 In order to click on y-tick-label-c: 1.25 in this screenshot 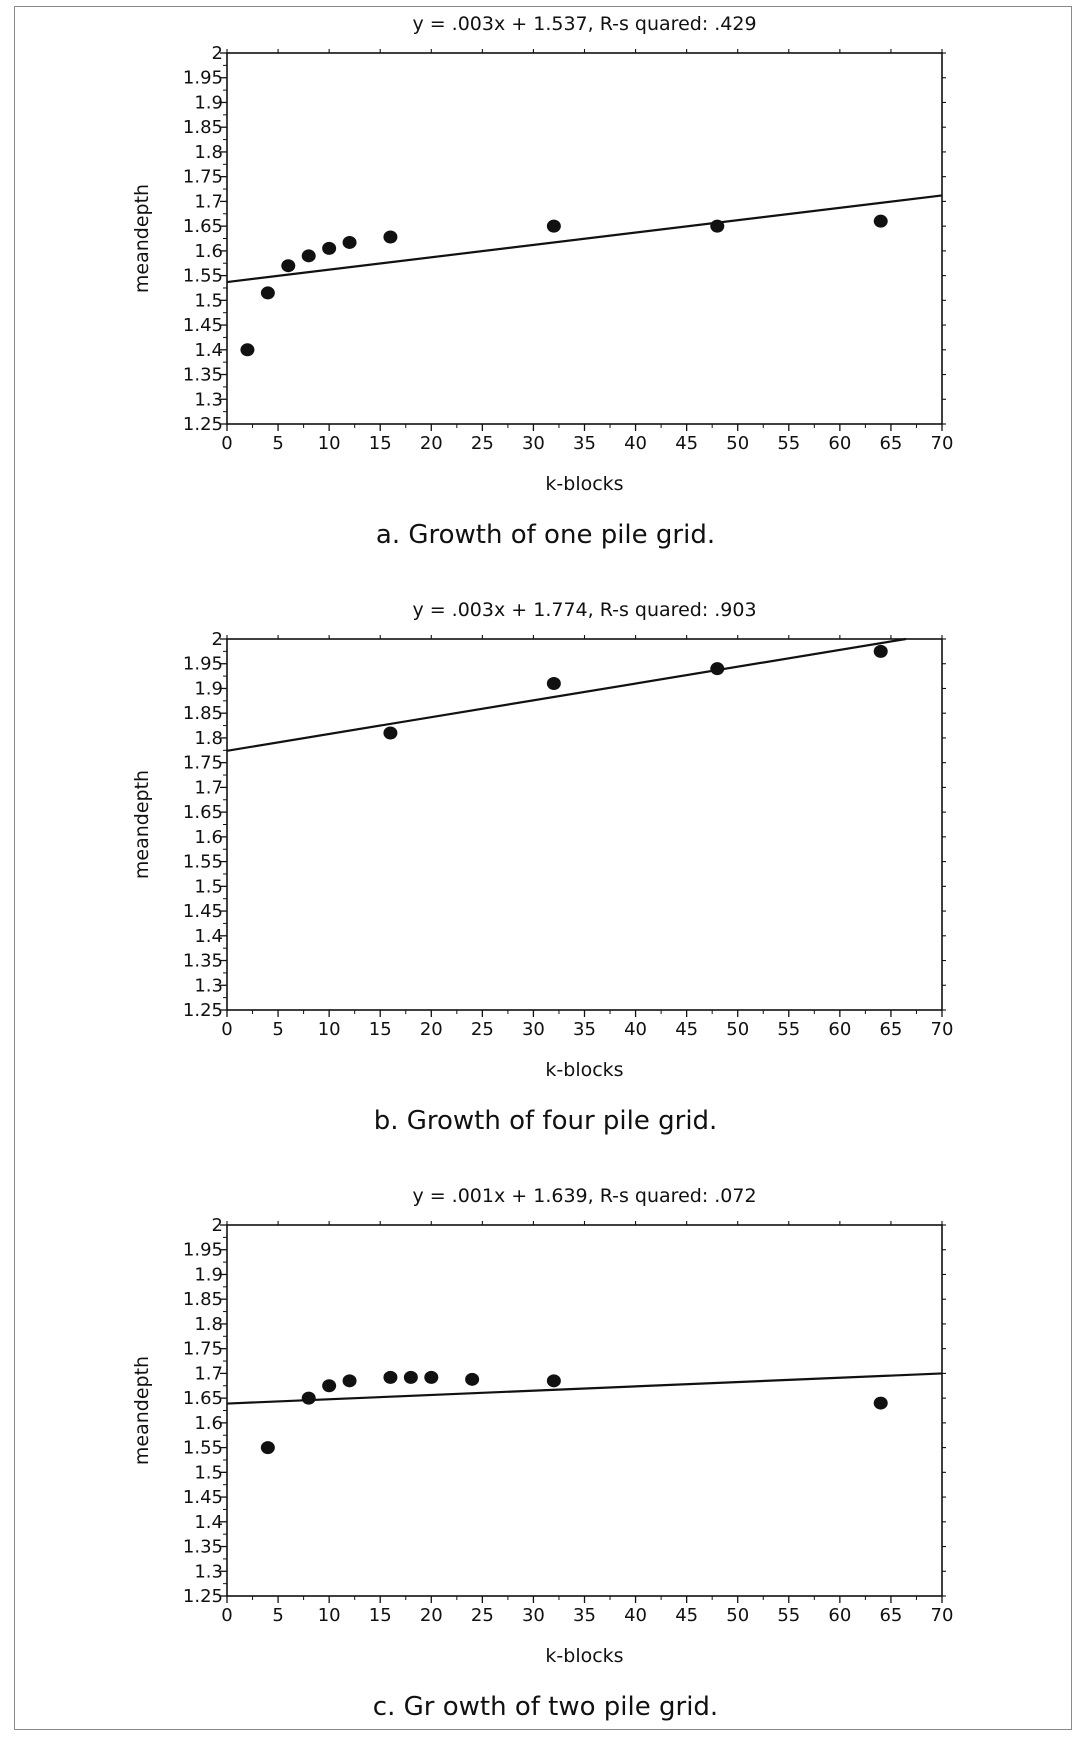, I will do `click(203, 1596)`.